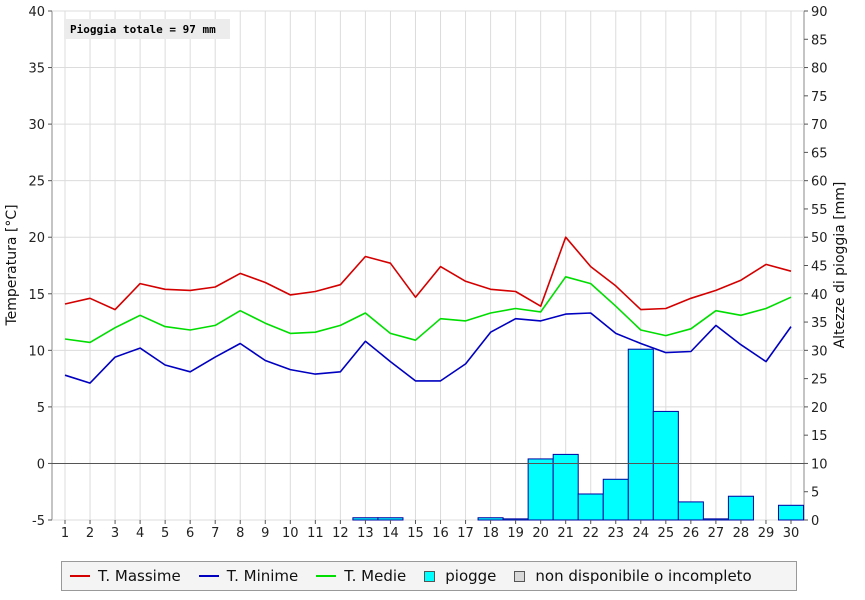  Describe the element at coordinates (791, 533) in the screenshot. I see `x-tick-label: 30` at that location.